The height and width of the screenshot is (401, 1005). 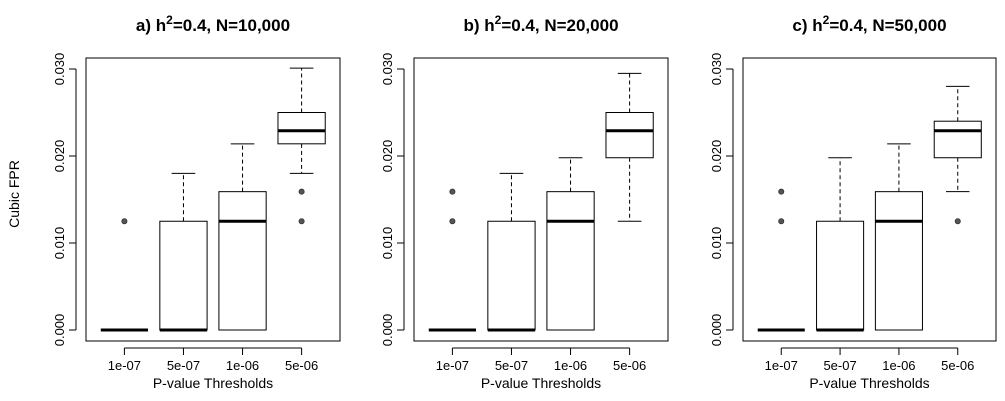 I want to click on panel-title-prefix: c) h, so click(x=807, y=25).